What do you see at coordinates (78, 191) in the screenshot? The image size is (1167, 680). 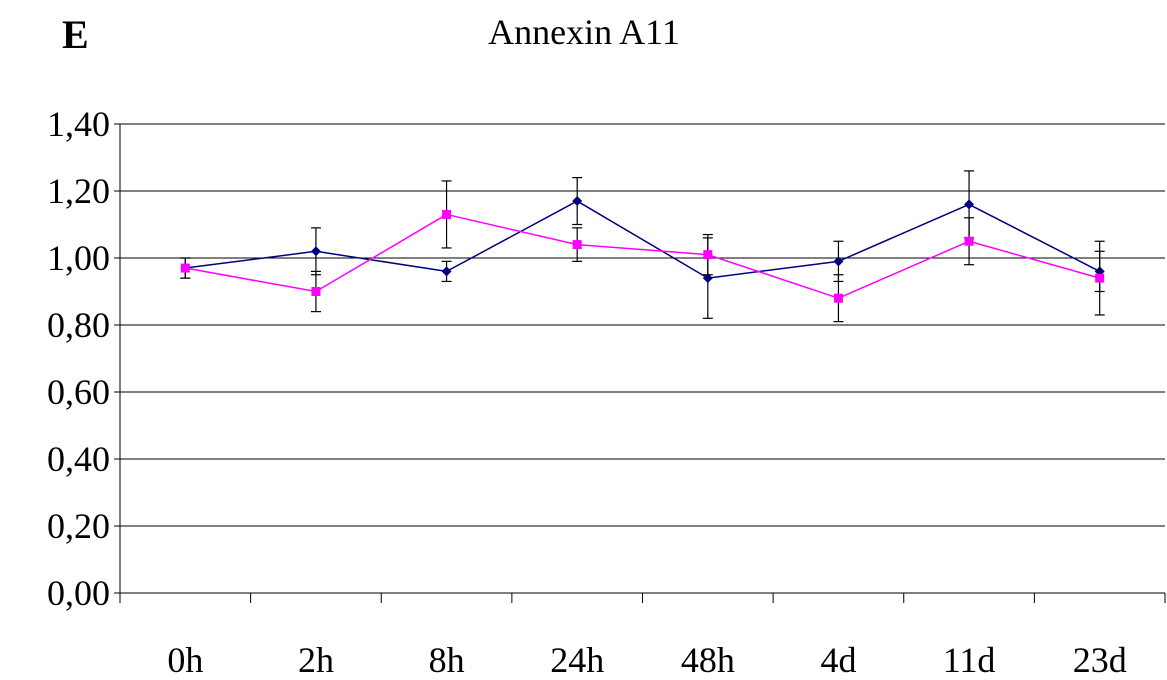 I see `y-tick-label: 1,20` at bounding box center [78, 191].